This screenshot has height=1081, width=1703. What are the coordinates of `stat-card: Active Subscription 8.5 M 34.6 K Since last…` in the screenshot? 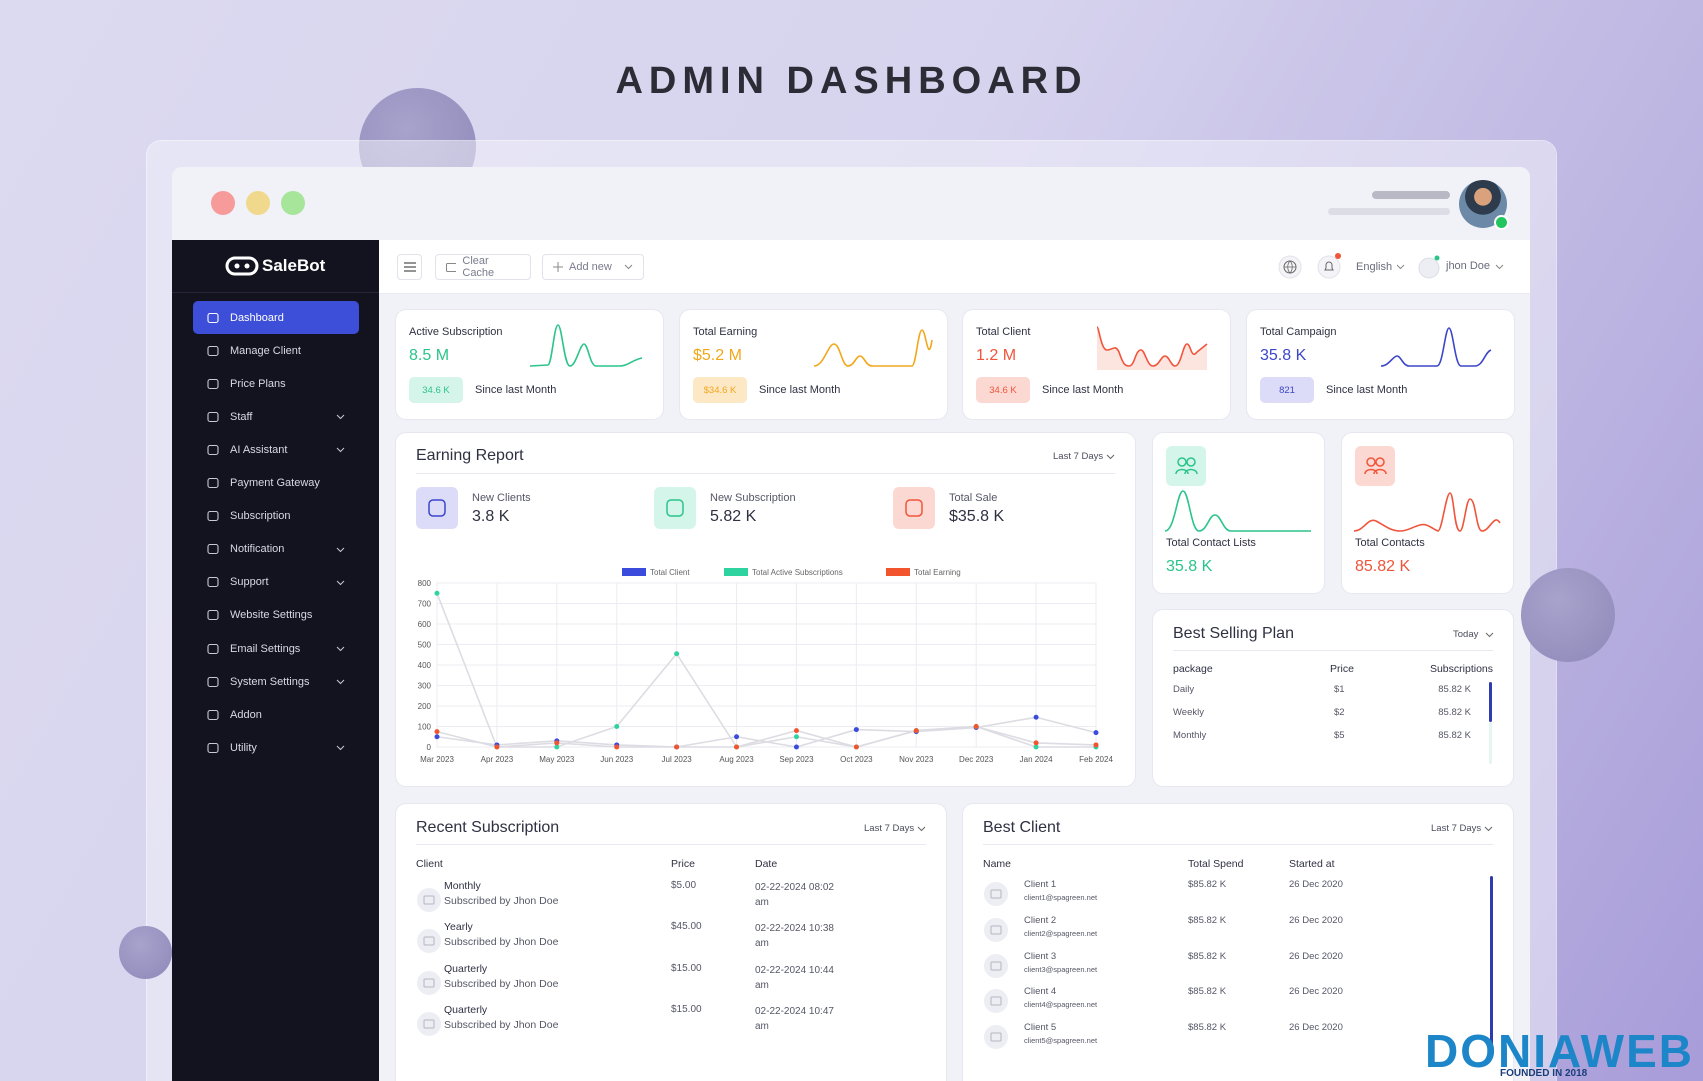 It's located at (529, 364).